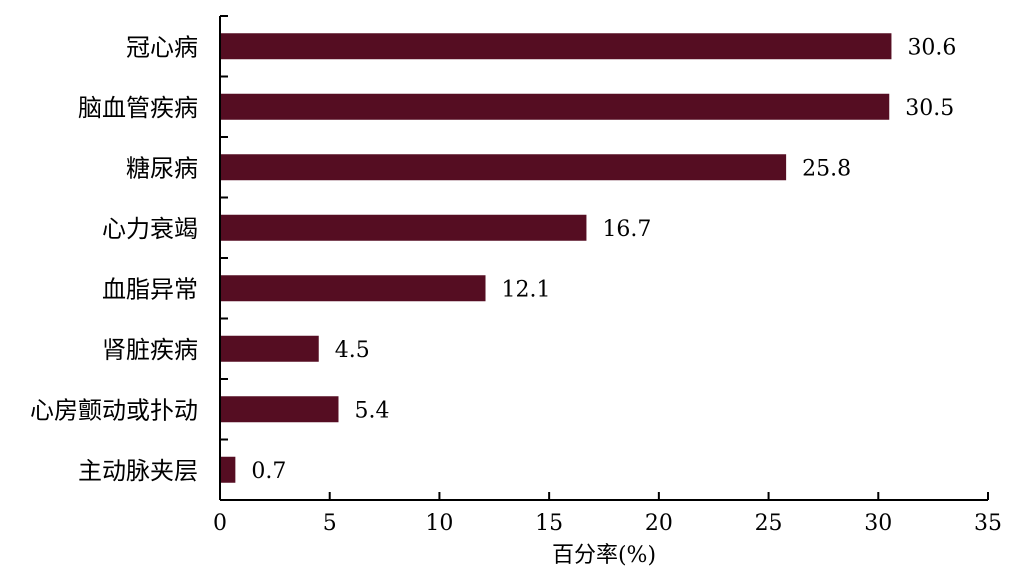 Image resolution: width=1010 pixels, height=574 pixels. Describe the element at coordinates (626, 229) in the screenshot. I see `data-label: 16.7` at that location.